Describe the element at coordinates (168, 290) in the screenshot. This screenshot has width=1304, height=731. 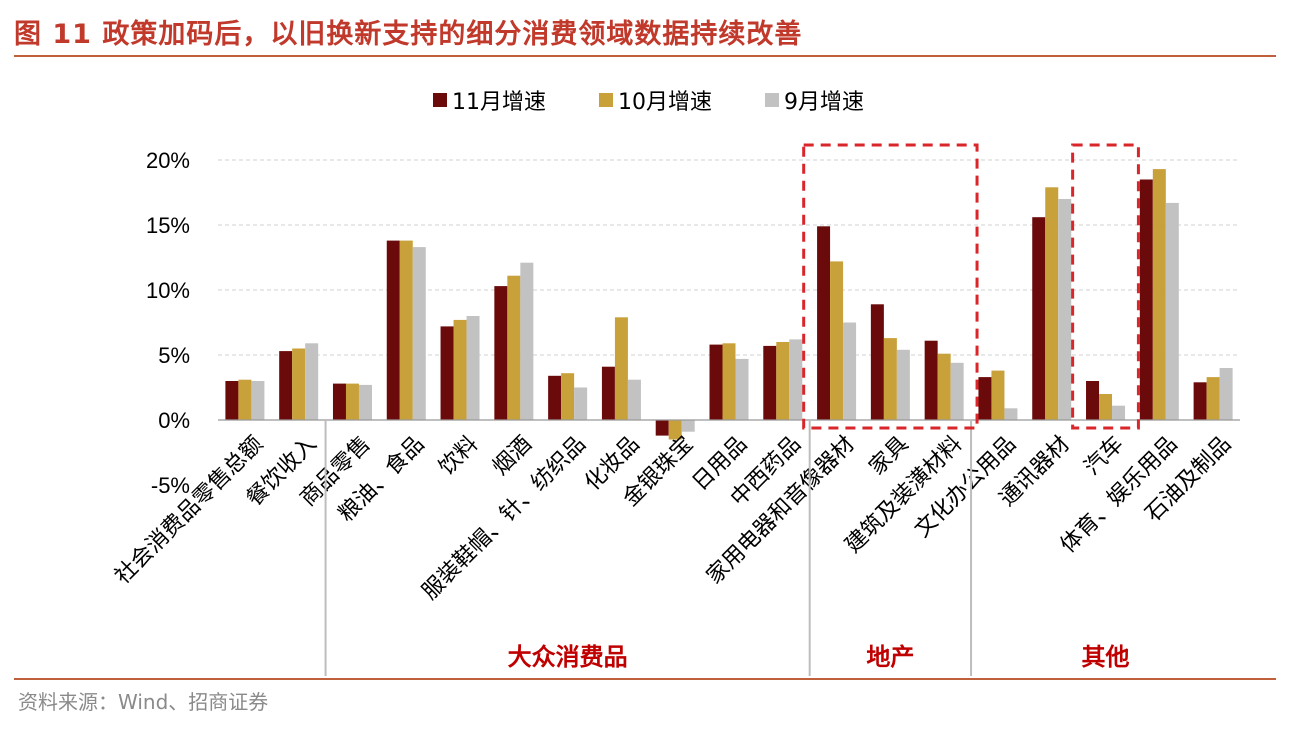
I see `y-tick-label: 10%` at that location.